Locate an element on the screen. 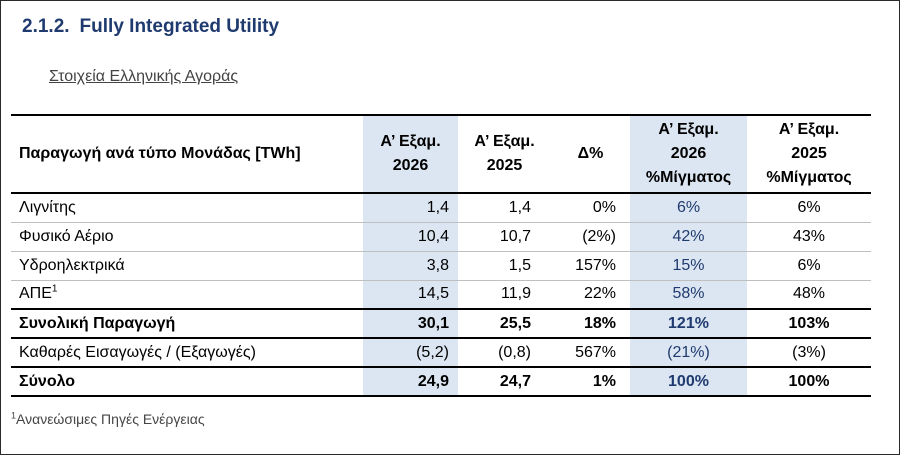  cell-mix-2026-text: 58% is located at coordinates (688, 294).